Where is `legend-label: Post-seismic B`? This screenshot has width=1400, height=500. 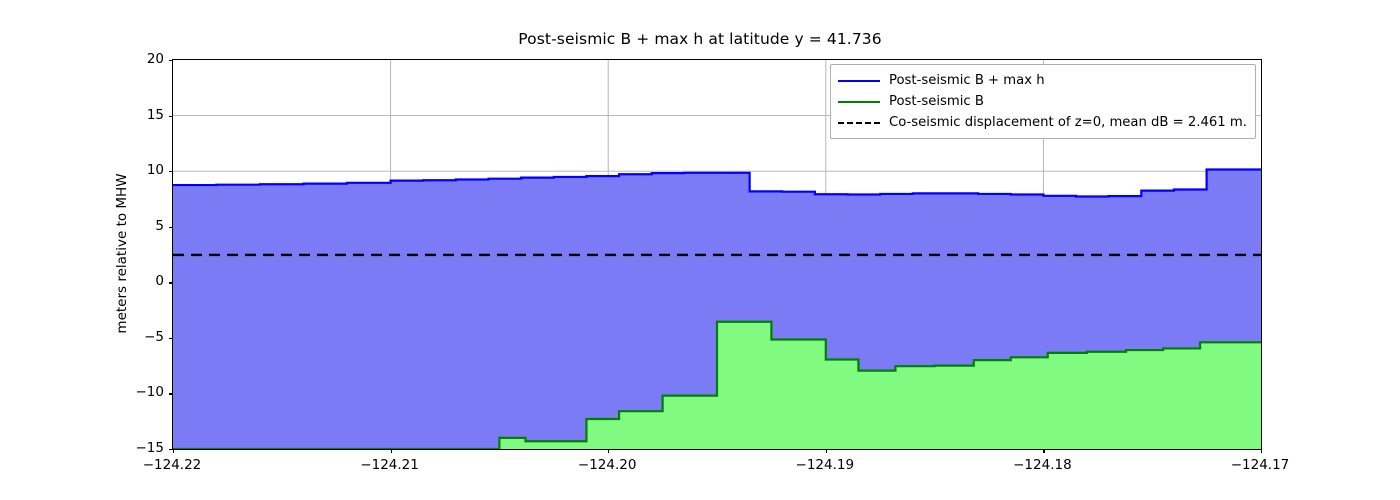 legend-label: Post-seismic B is located at coordinates (936, 101).